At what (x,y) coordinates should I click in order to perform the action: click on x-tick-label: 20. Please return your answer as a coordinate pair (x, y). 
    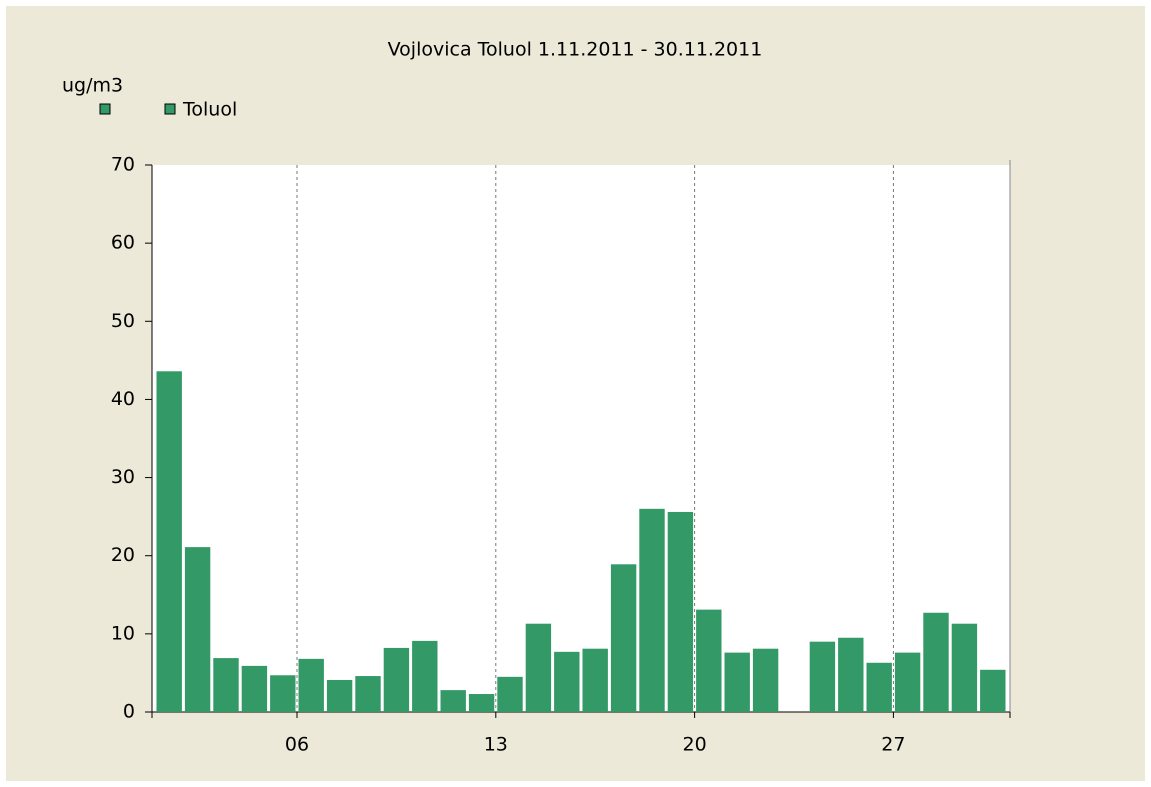
    Looking at the image, I should click on (695, 745).